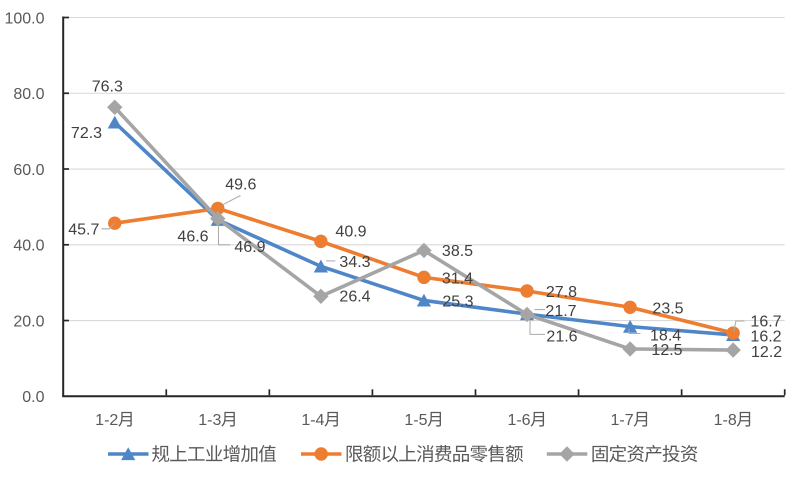  I want to click on svg-text: 12.2, so click(766, 352).